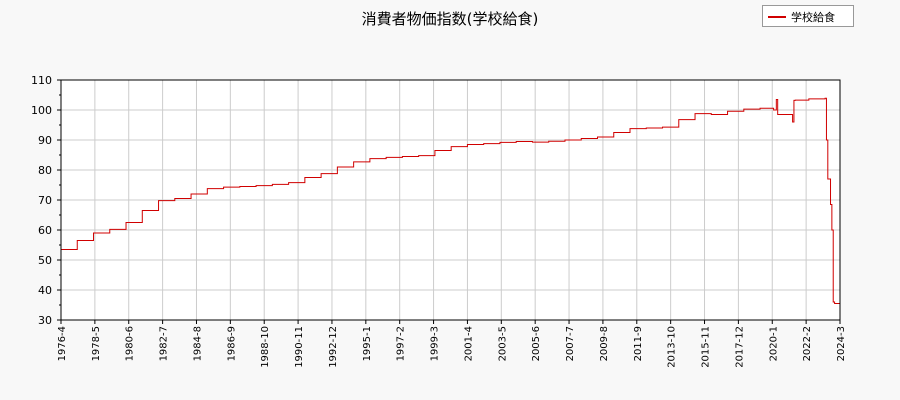  What do you see at coordinates (96, 343) in the screenshot?
I see `x-tick-label: 1978-5` at bounding box center [96, 343].